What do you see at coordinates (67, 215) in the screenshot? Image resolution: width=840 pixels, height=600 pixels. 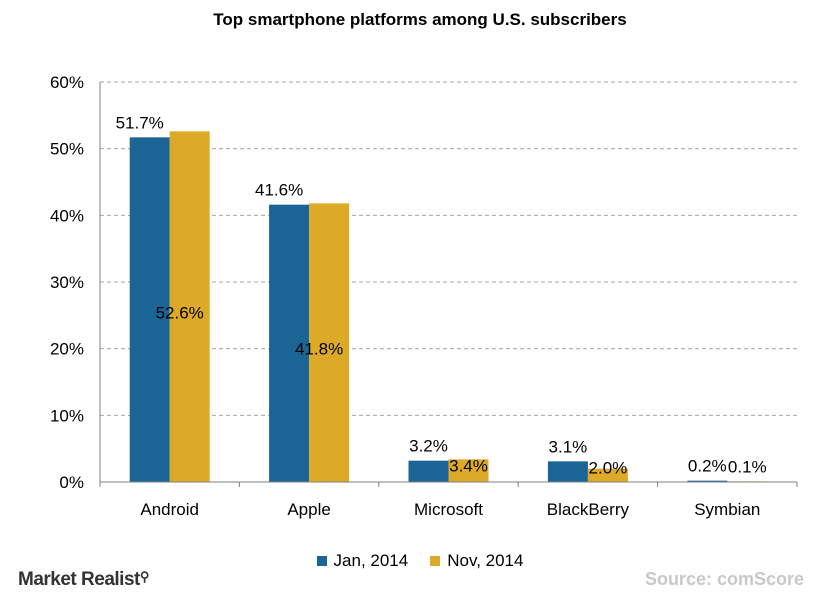 I see `y-tick-label: 40%` at bounding box center [67, 215].